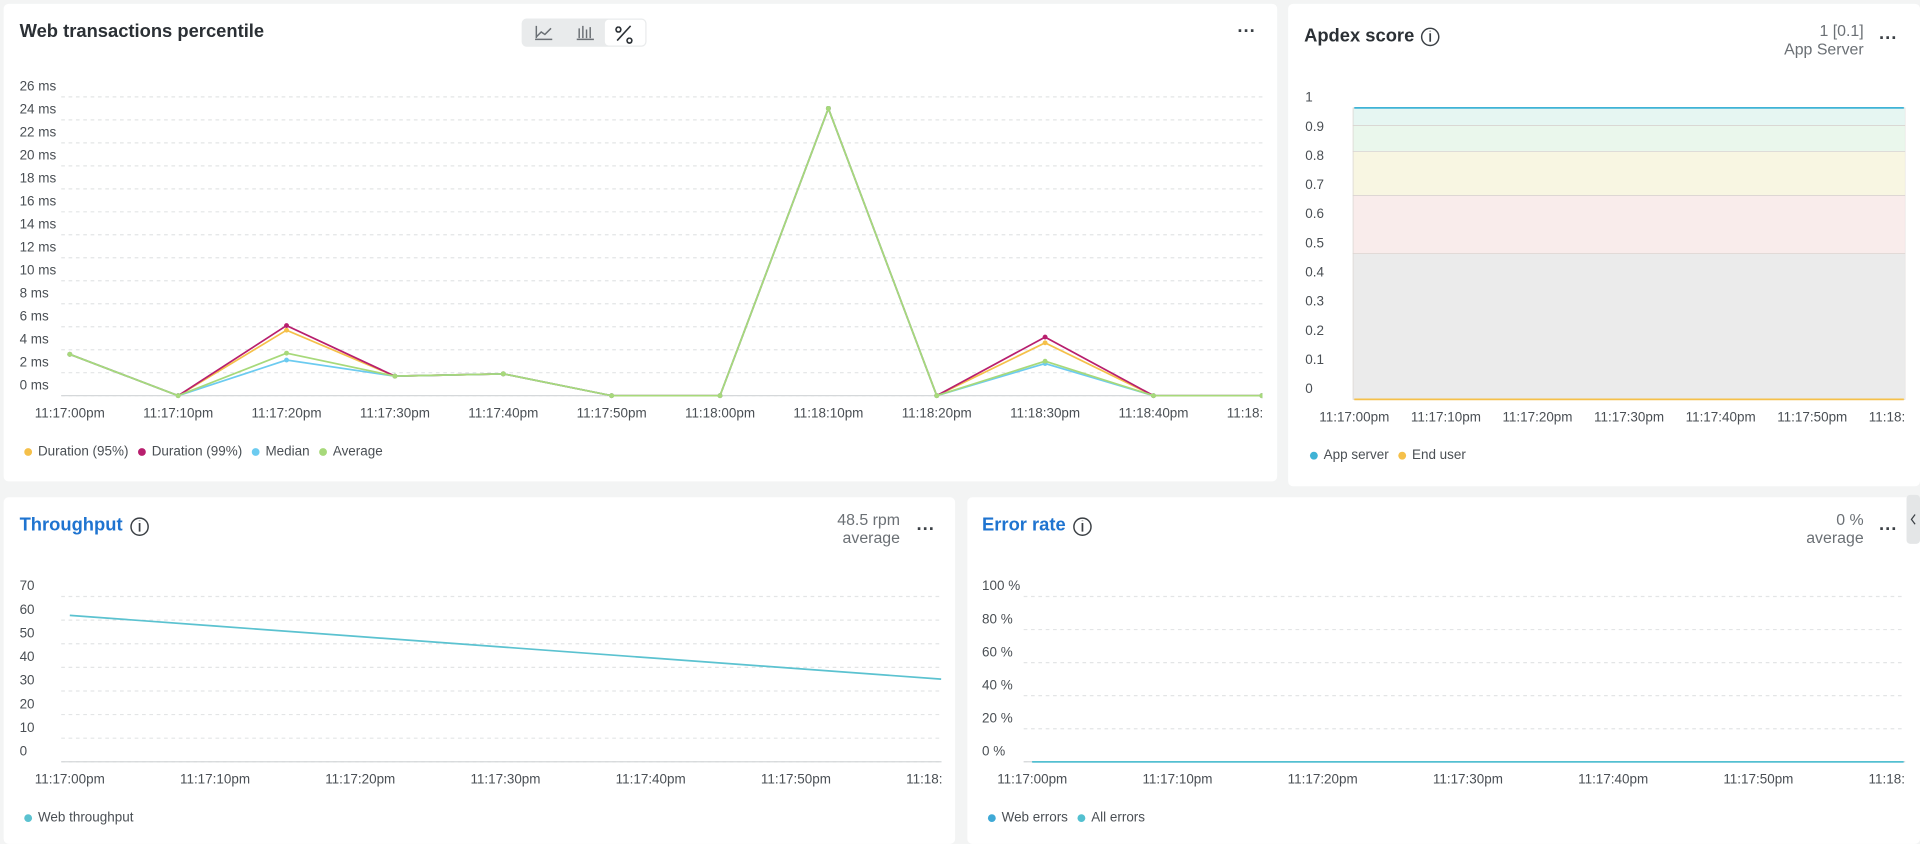 Image resolution: width=1920 pixels, height=844 pixels. I want to click on percent-icon, so click(624, 34).